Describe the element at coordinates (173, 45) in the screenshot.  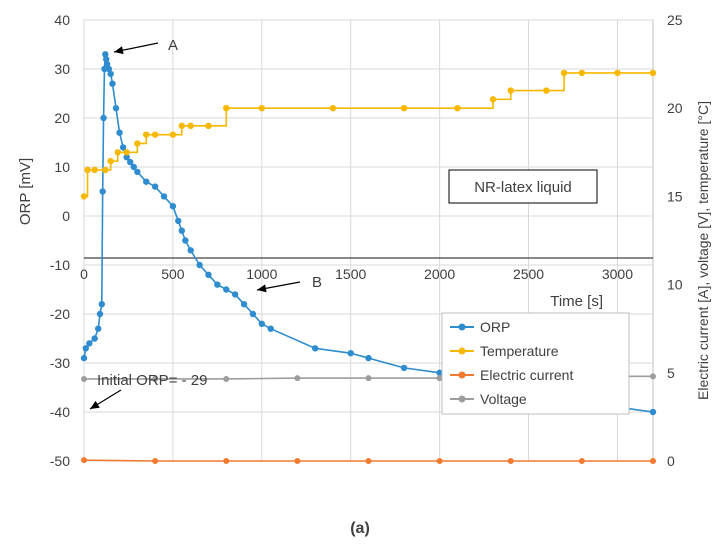
I see `annotation-a-label: A` at that location.